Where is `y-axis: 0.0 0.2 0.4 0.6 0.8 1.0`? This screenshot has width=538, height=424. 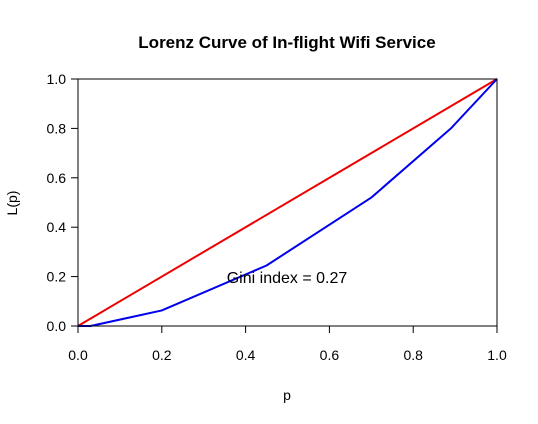
y-axis: 0.0 0.2 0.4 0.6 0.8 1.0 is located at coordinates (62, 202).